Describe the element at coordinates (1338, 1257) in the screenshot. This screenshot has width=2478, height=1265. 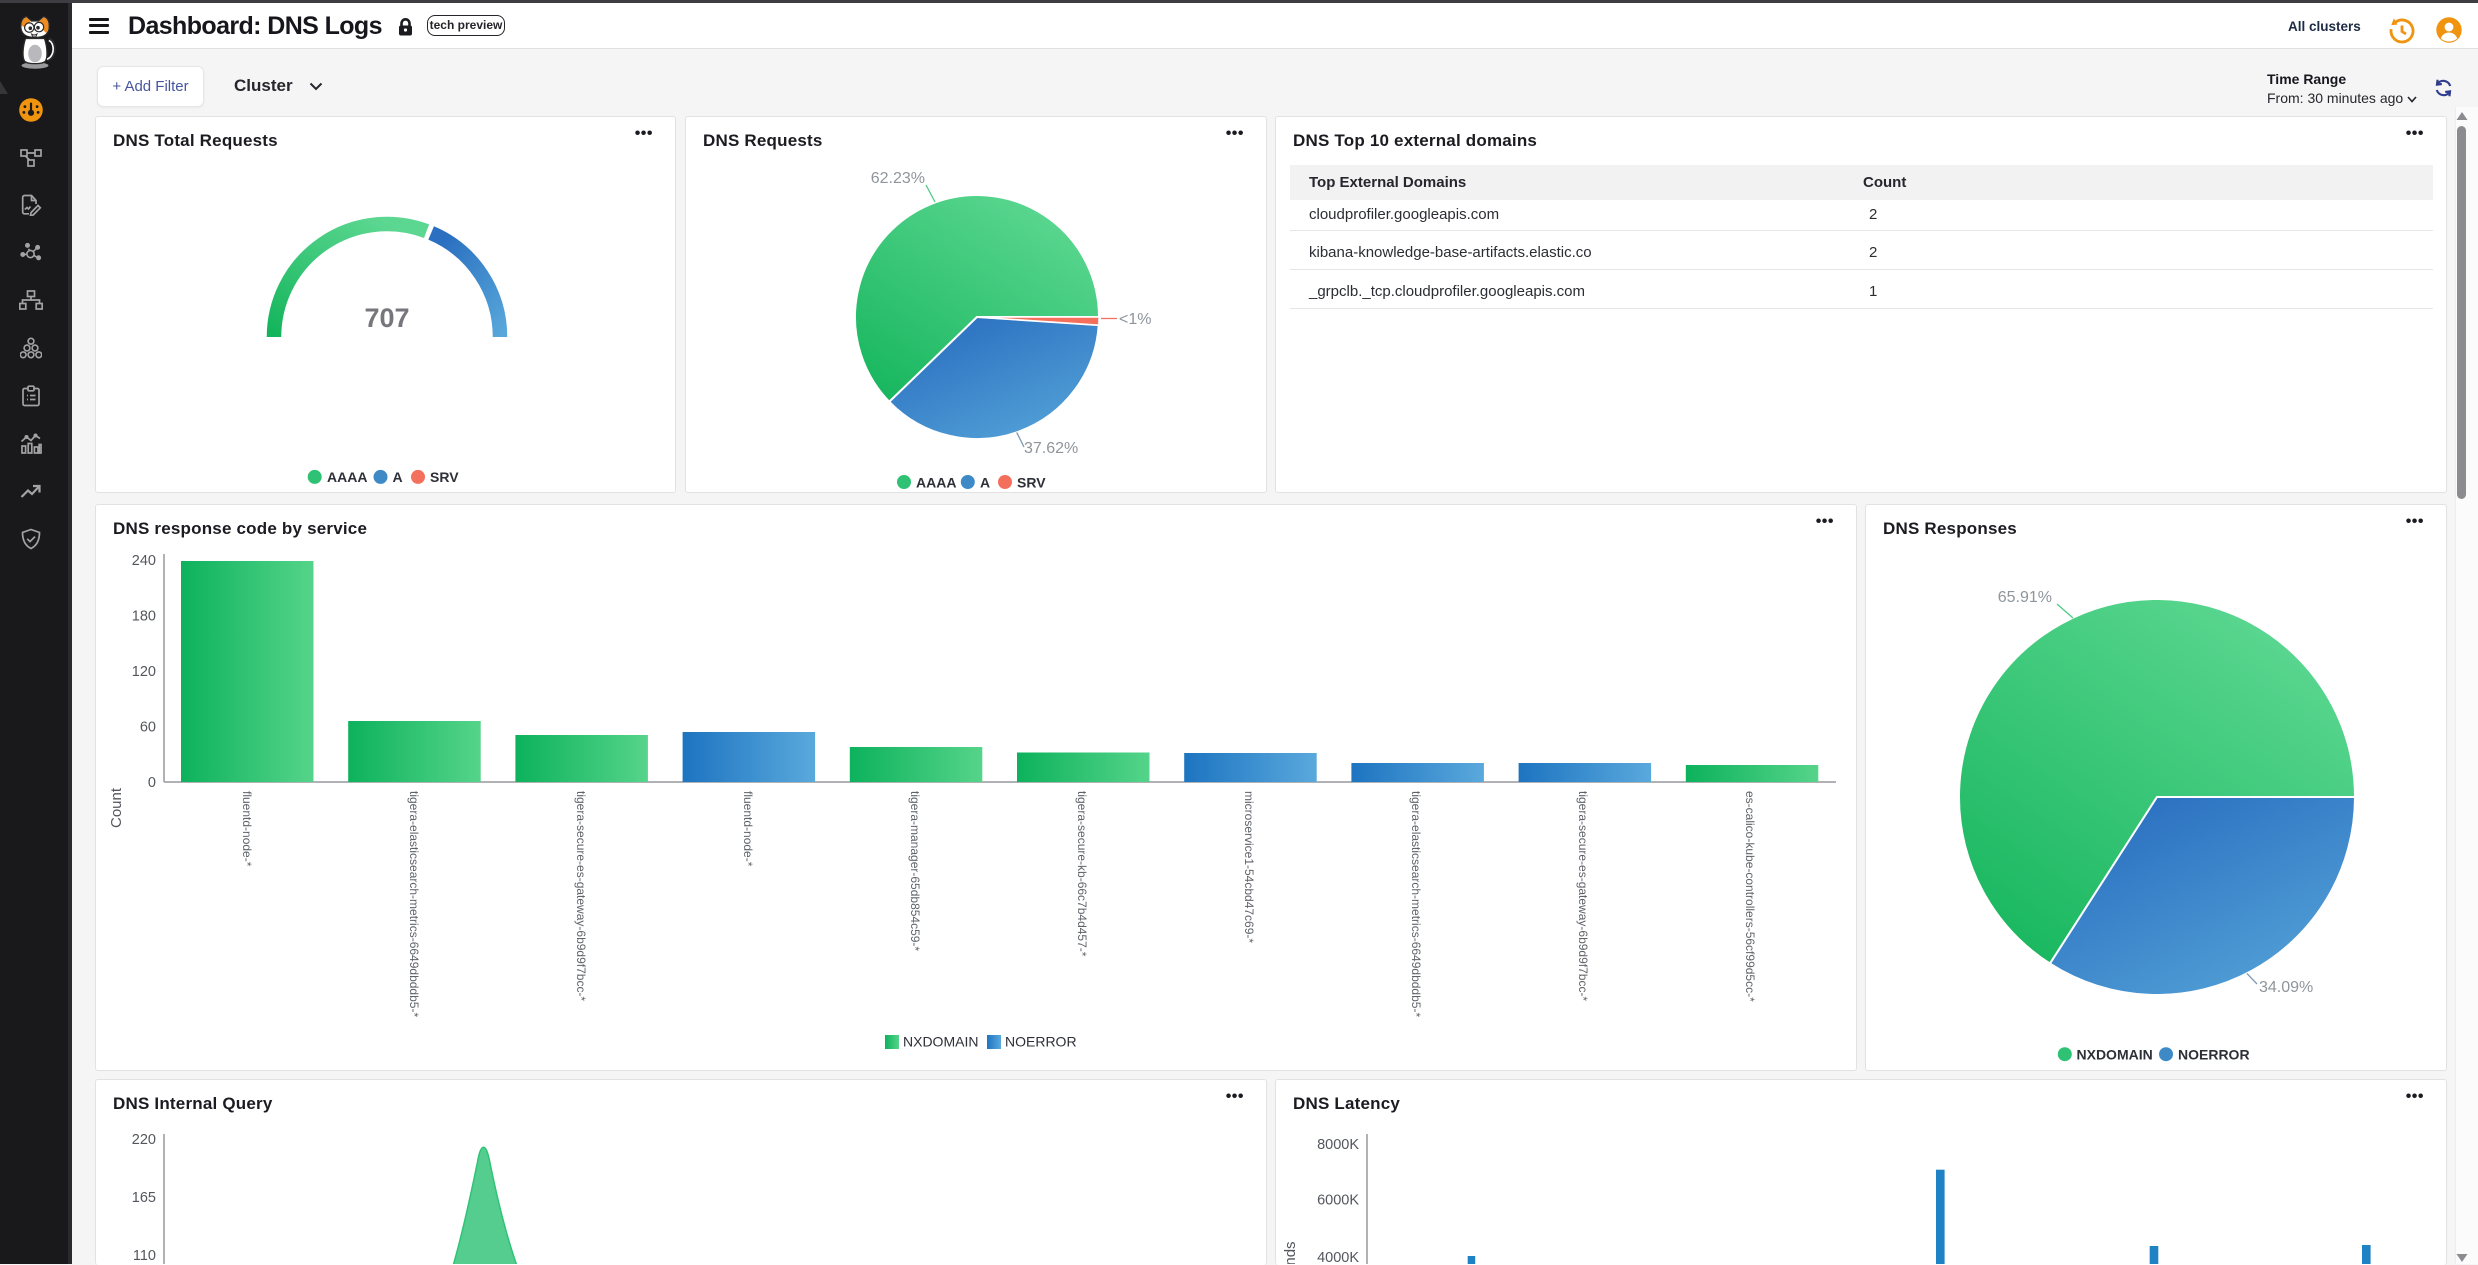
I see `svg-text: 4000K` at that location.